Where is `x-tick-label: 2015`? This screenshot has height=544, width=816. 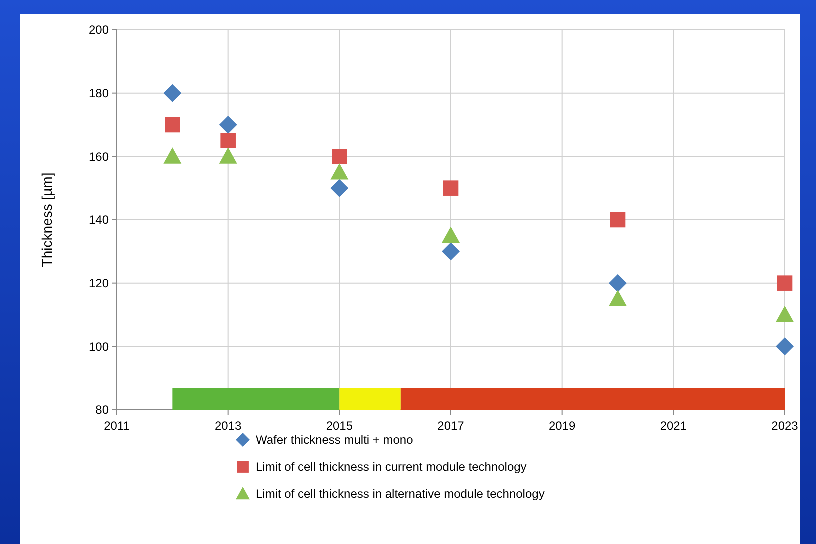
x-tick-label: 2015 is located at coordinates (340, 426).